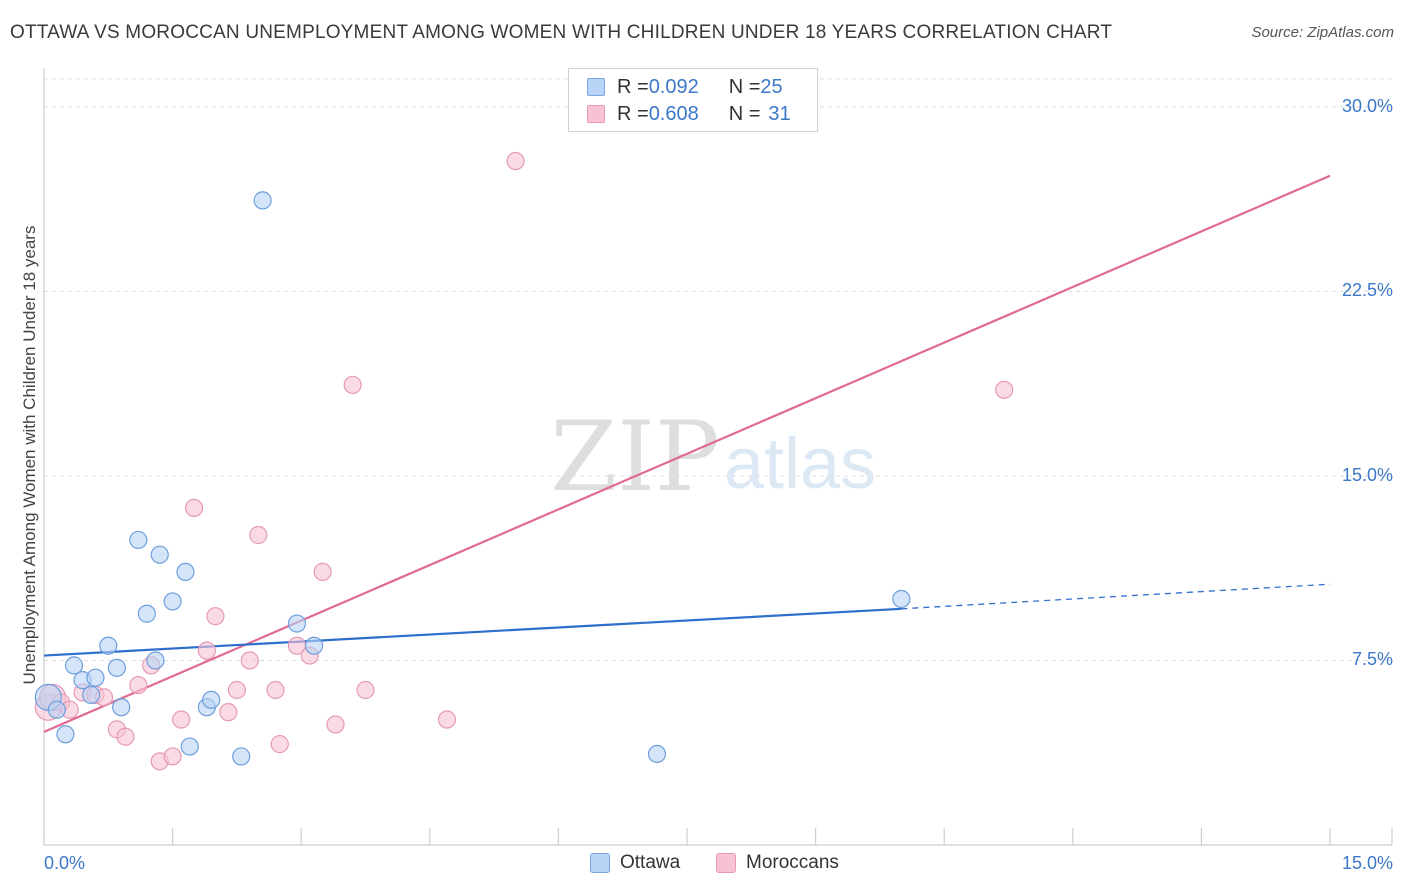 Image resolution: width=1406 pixels, height=892 pixels. Describe the element at coordinates (596, 114) in the screenshot. I see `moroccans-swatch` at that location.